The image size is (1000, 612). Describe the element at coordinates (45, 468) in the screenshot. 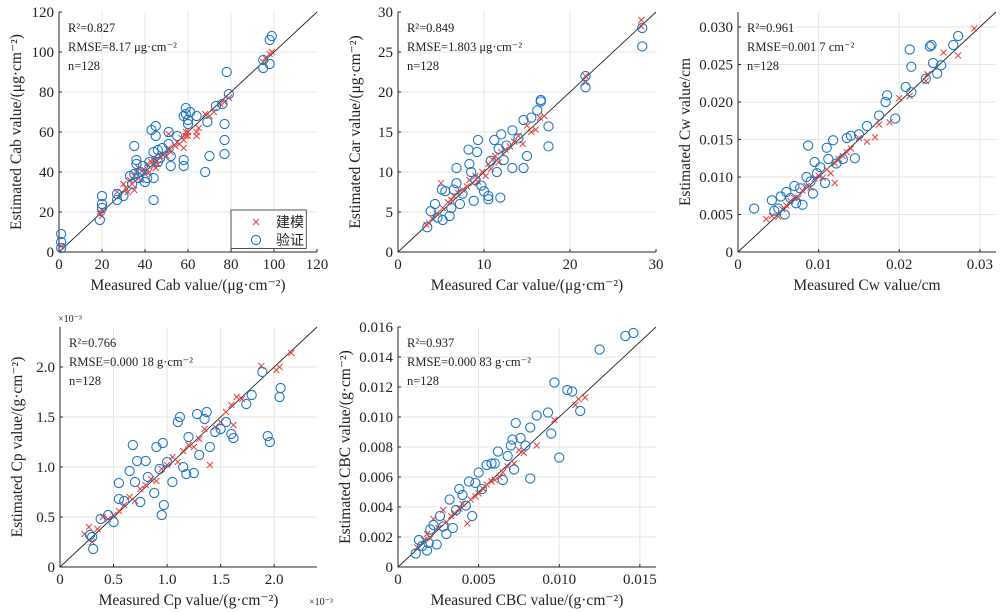

I see `y-tick-label: 1.0` at that location.